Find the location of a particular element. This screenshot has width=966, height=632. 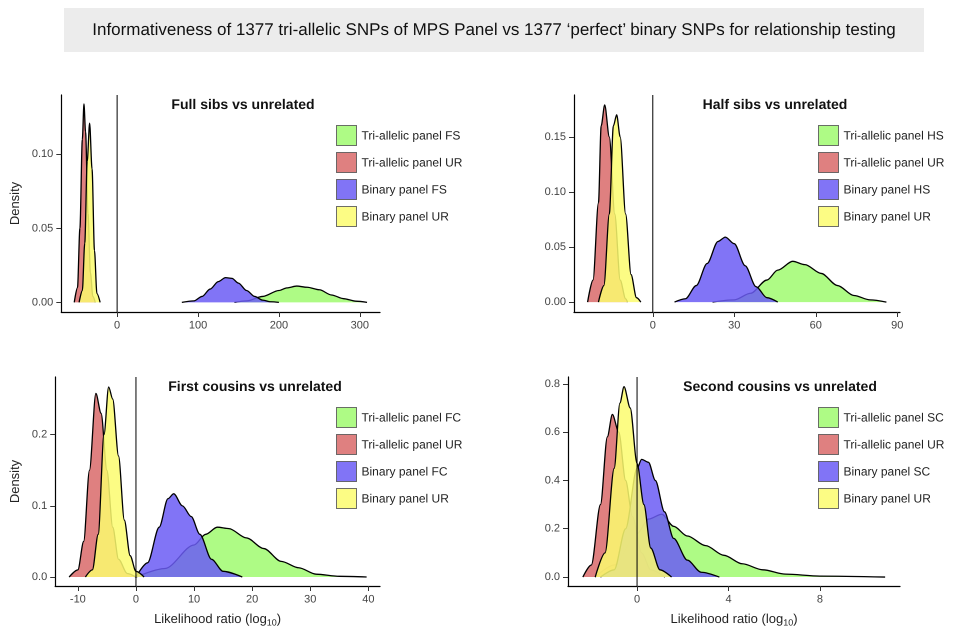

legend-label: Tri-allelic panel FC is located at coordinates (412, 417).